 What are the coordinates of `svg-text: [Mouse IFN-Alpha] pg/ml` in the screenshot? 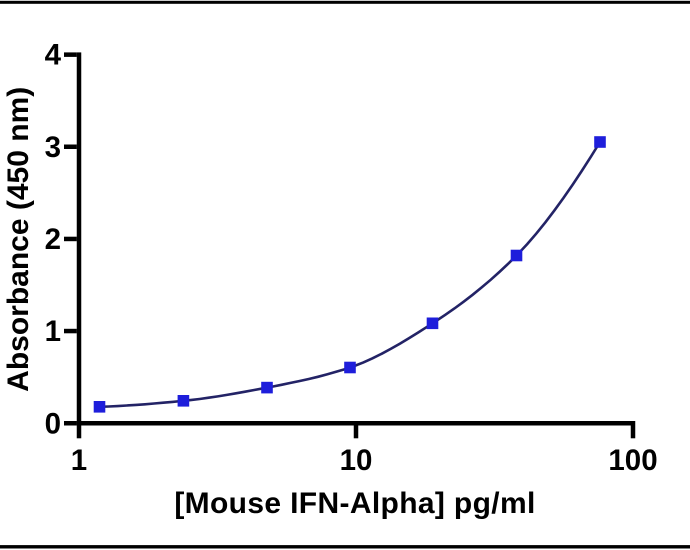 It's located at (354, 503).